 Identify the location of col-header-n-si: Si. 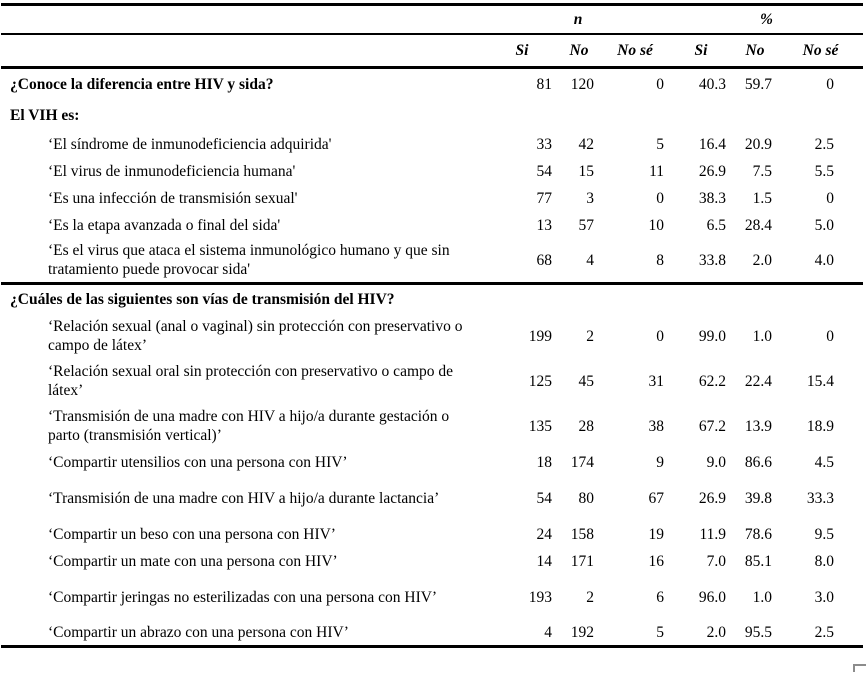
(522, 50).